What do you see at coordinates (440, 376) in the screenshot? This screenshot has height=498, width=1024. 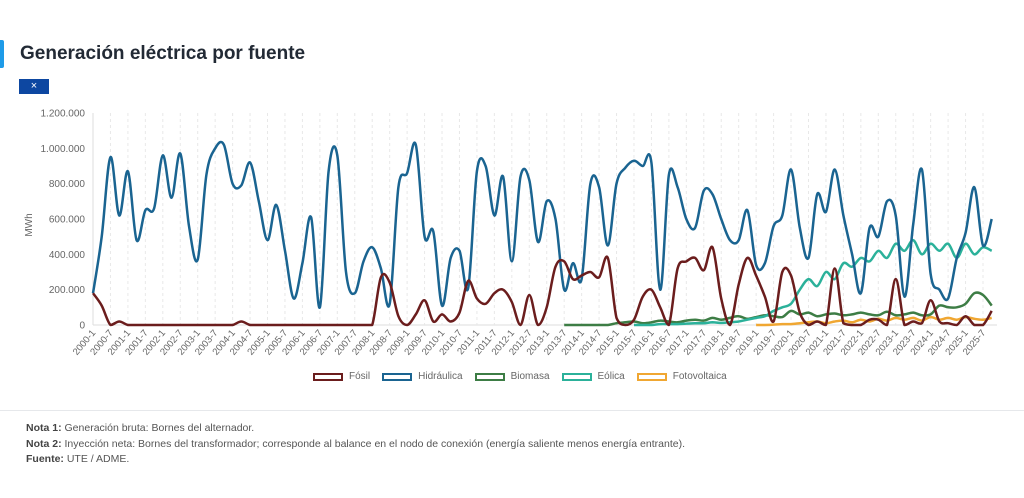 I see `legend-label: Hidráulica` at bounding box center [440, 376].